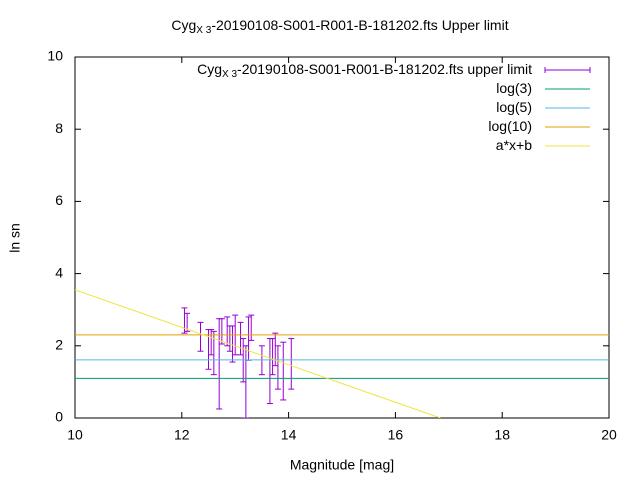 The height and width of the screenshot is (480, 640). What do you see at coordinates (342, 465) in the screenshot?
I see `x-axis-label: Magnitude [mag]` at bounding box center [342, 465].